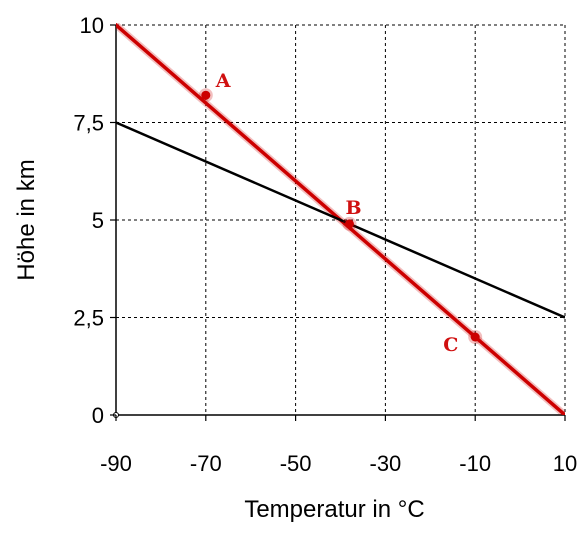 The image size is (588, 534). Describe the element at coordinates (88, 318) in the screenshot. I see `y-tick-label: 2,5` at that location.